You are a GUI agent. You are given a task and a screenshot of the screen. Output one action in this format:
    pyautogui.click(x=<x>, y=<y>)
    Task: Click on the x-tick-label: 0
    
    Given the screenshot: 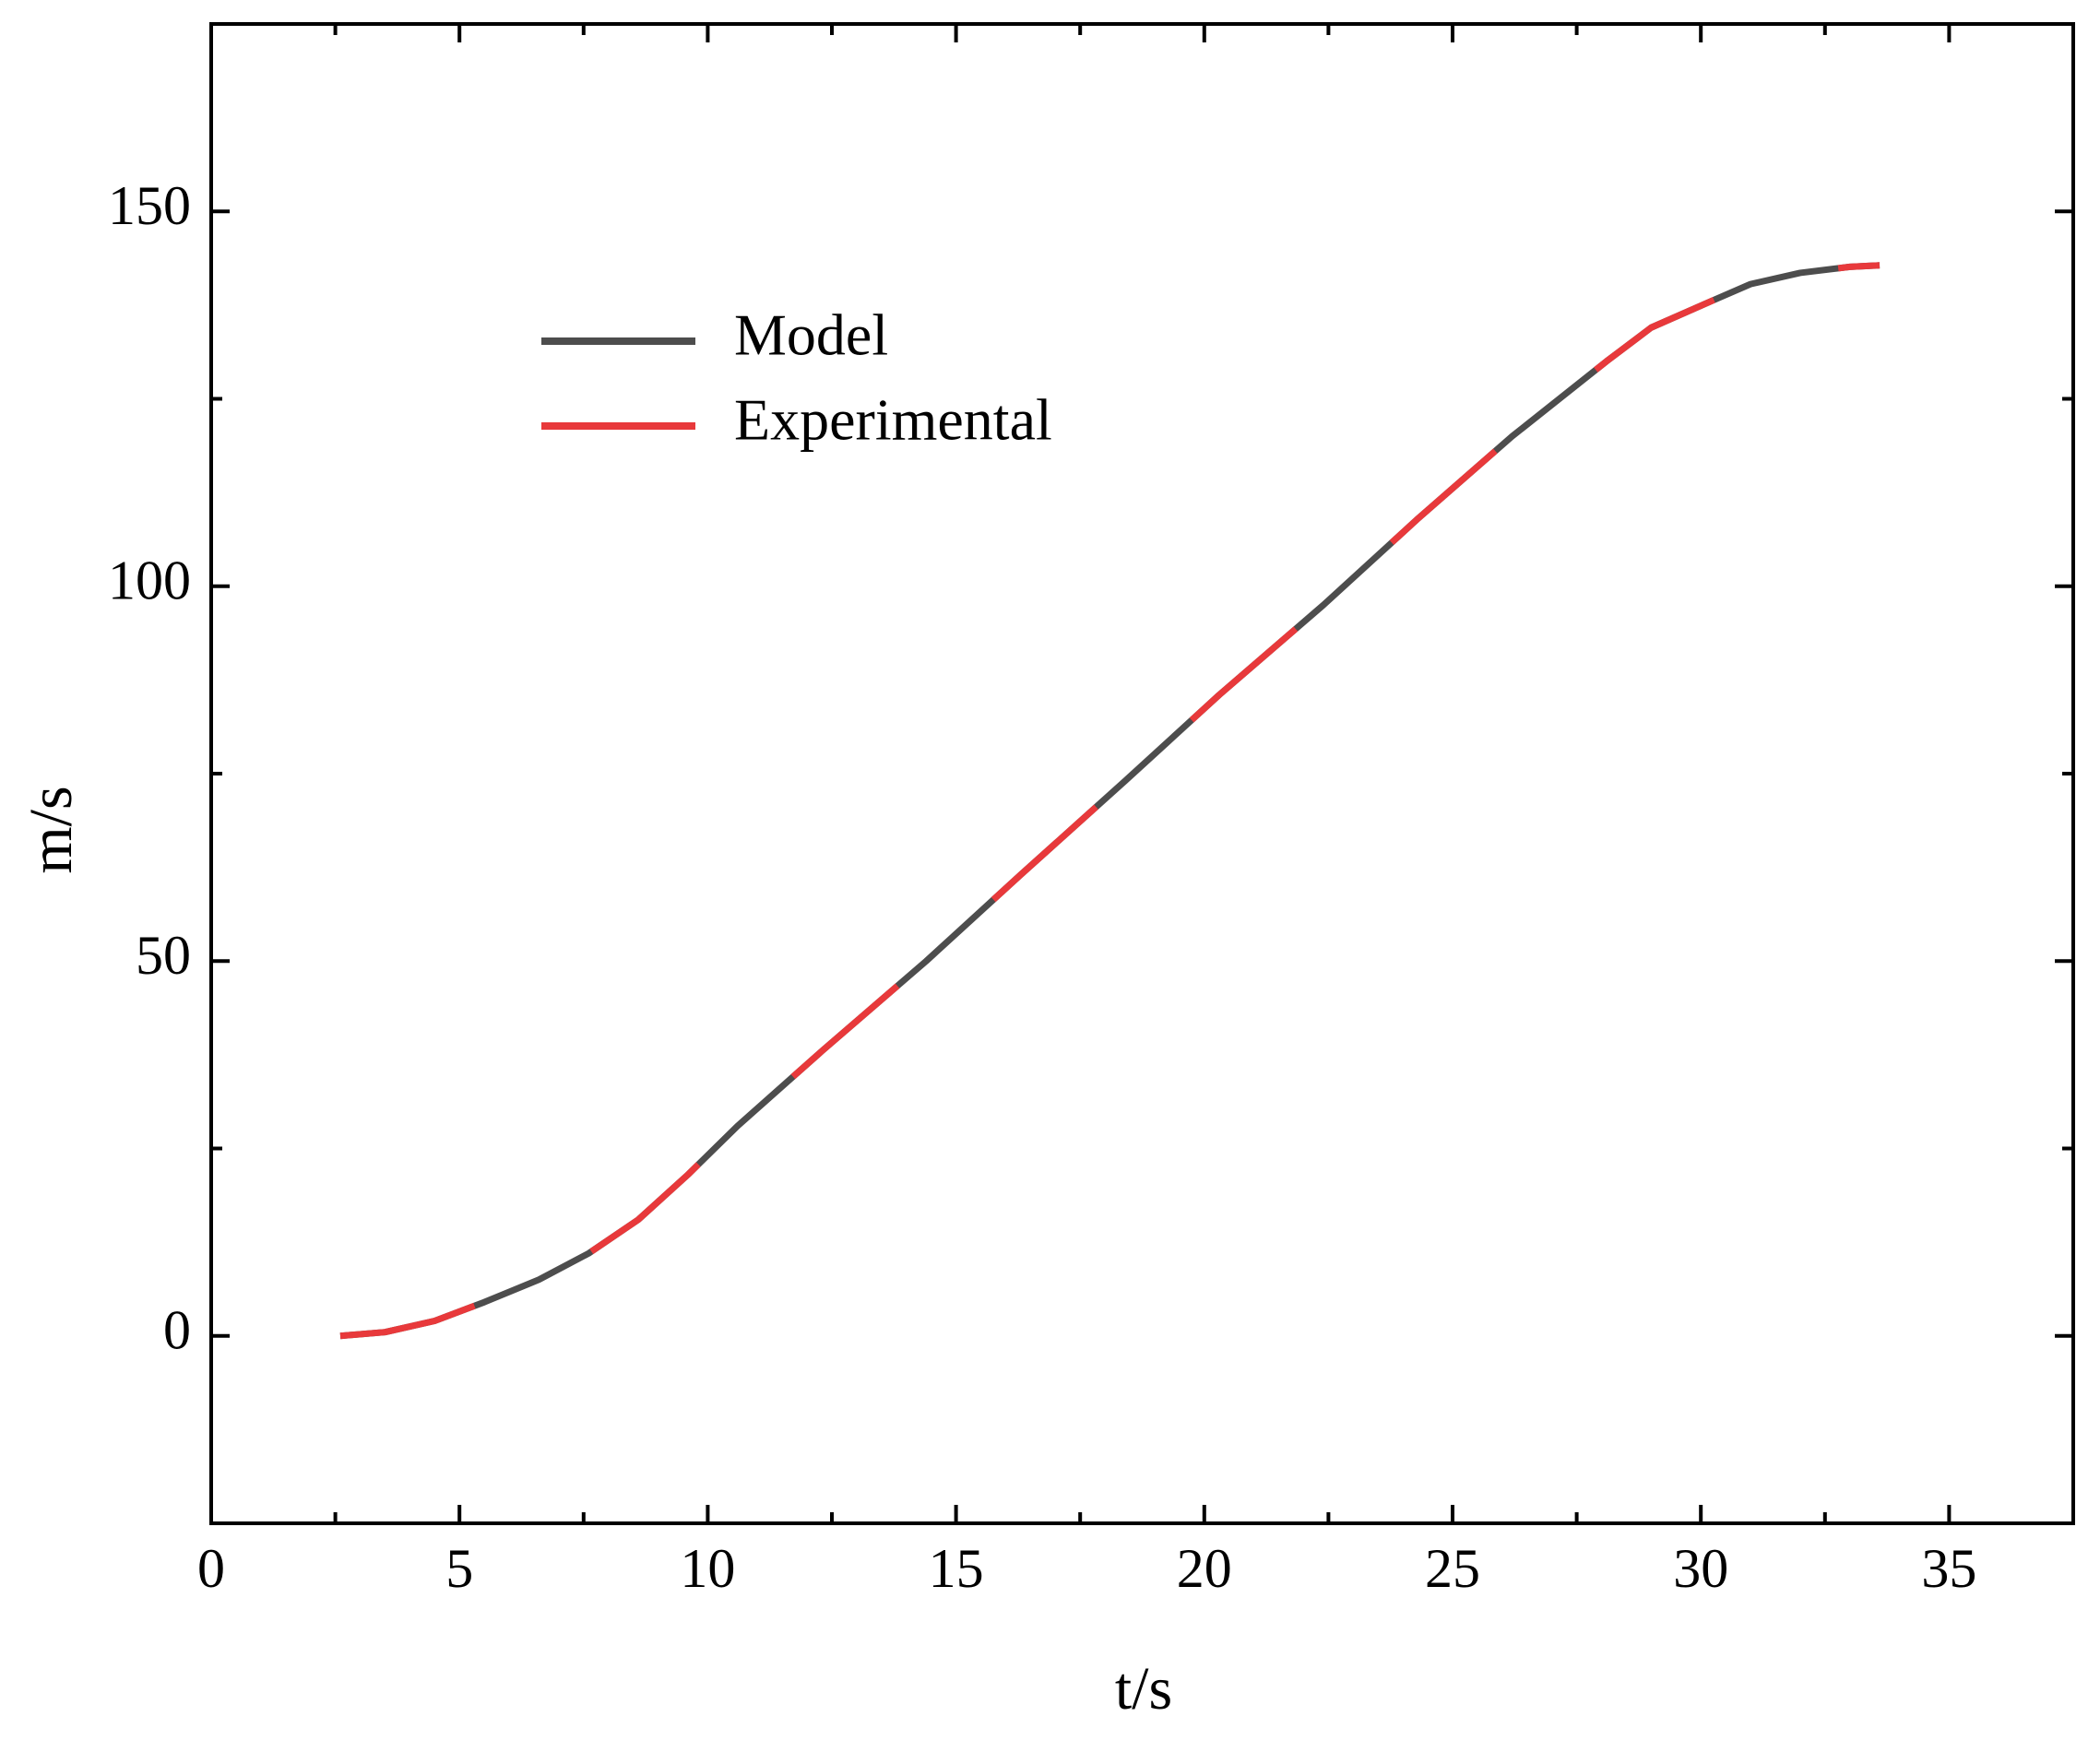 What is the action you would take?
    pyautogui.click(x=211, y=1568)
    